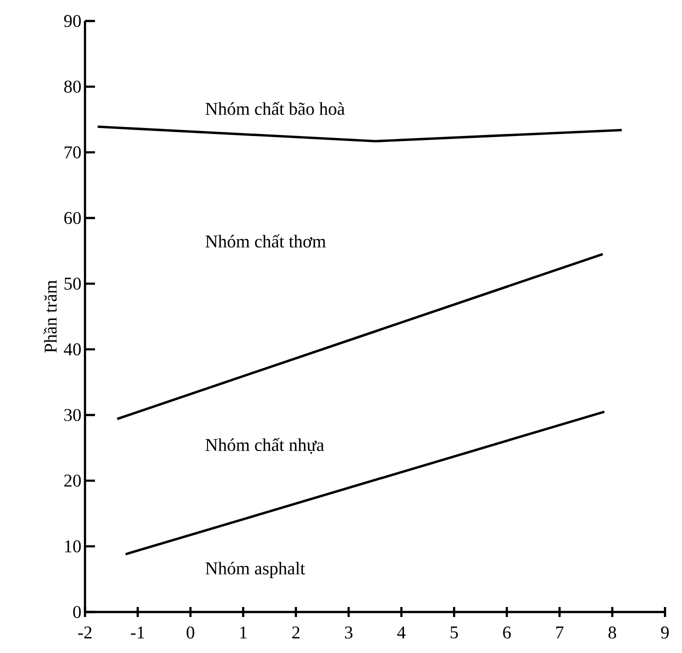  I want to click on y-tick-label: 60, so click(72, 218).